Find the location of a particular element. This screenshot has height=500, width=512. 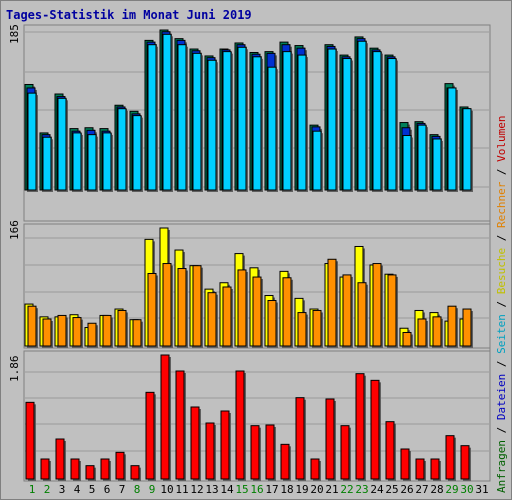

x-tick-label-24: 24 is located at coordinates (377, 489).